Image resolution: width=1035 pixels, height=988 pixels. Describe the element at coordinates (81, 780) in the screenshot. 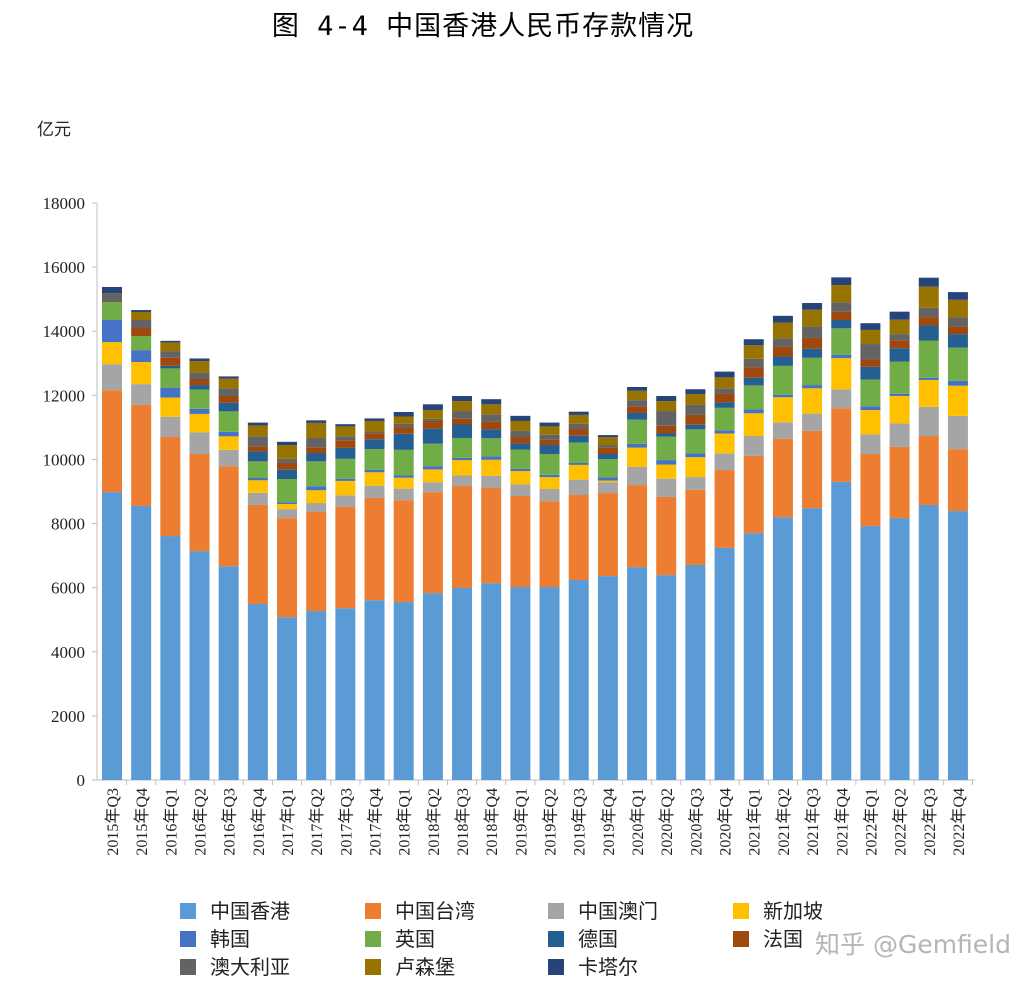

I see `y-tick-label: 0` at that location.